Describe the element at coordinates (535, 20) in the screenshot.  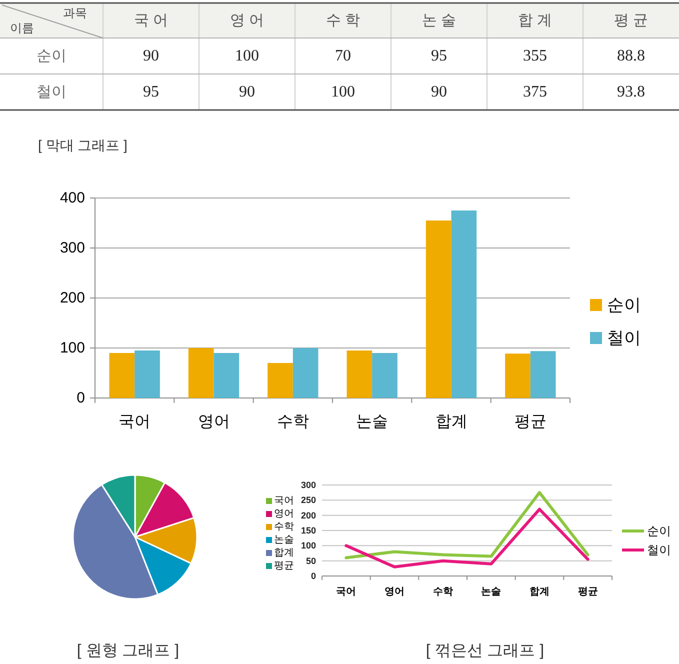
I see `x-tick-label: 합 계` at that location.